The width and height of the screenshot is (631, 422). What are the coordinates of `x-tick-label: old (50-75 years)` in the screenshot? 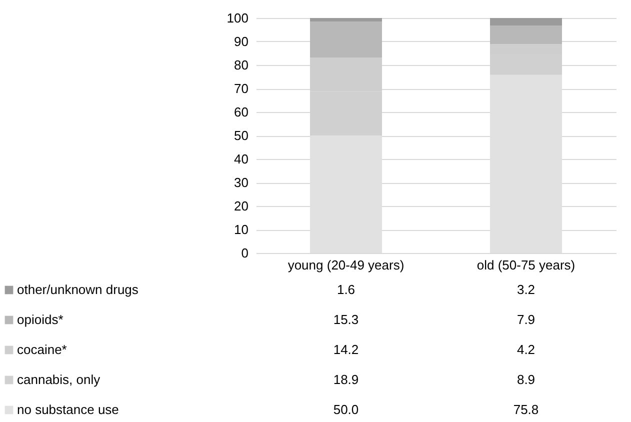 It's located at (526, 265).